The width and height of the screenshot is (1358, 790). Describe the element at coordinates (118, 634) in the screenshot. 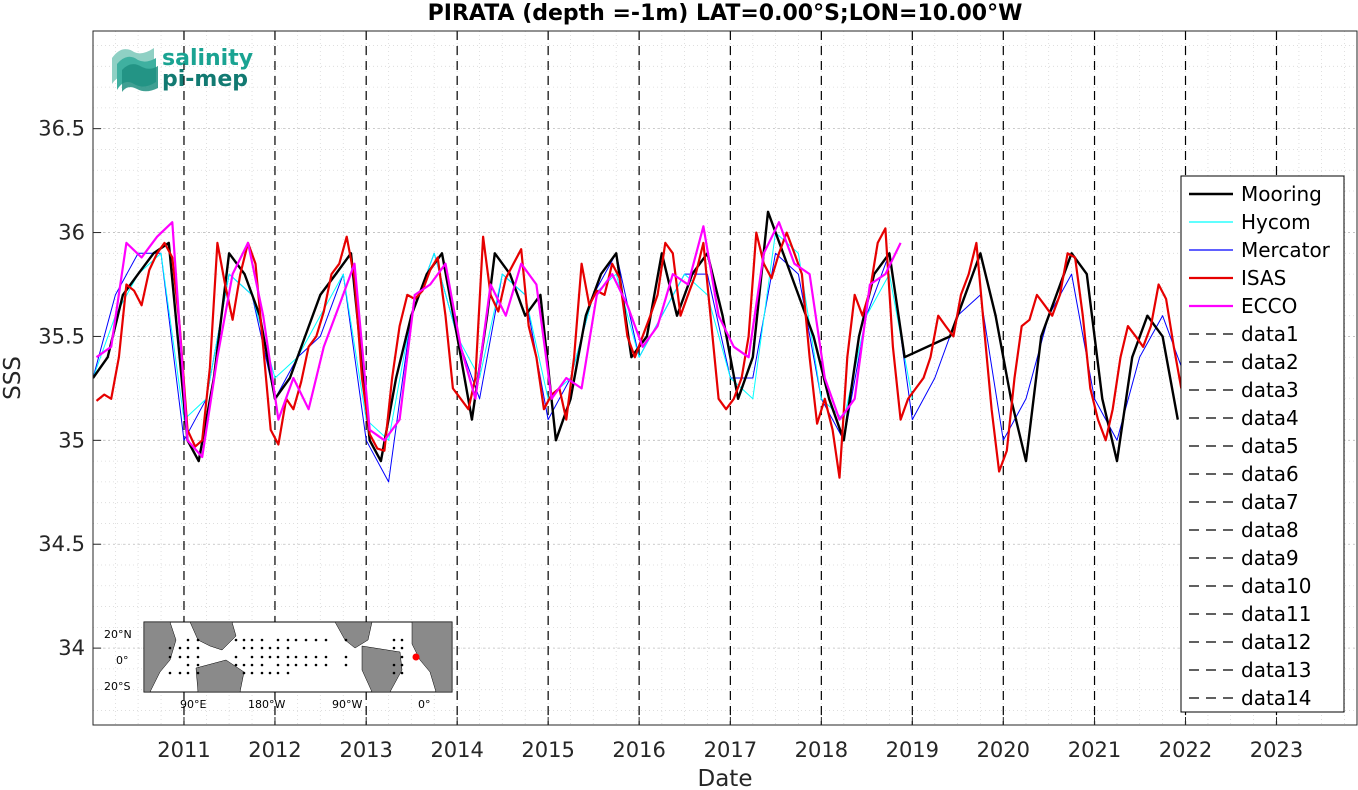

I see `map-lat-label-north: 20°N` at that location.